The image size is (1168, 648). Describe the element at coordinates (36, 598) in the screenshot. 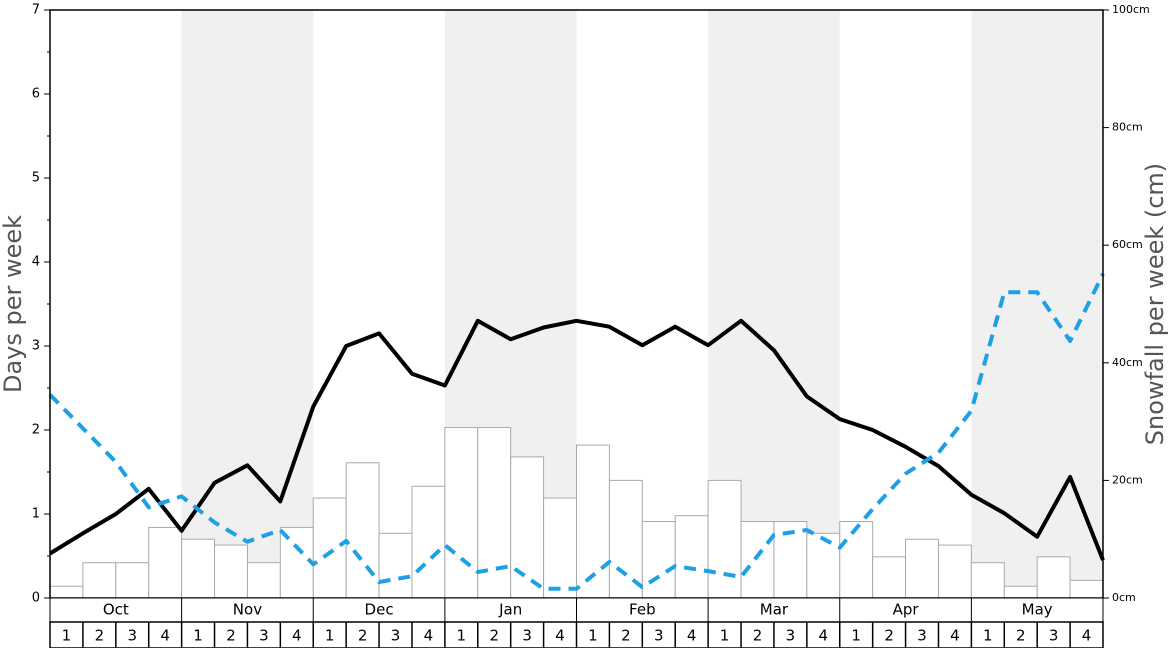

I see `y-tick-label: 0` at that location.